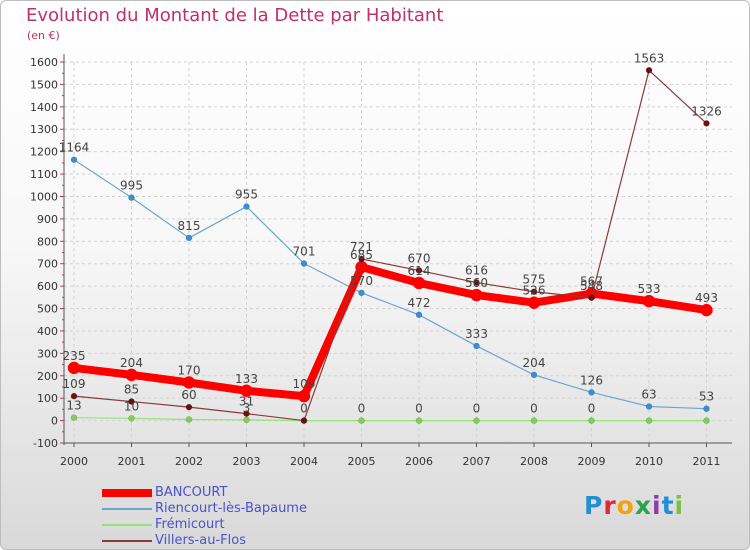  I want to click on y-tick-label: 500, so click(47, 309).